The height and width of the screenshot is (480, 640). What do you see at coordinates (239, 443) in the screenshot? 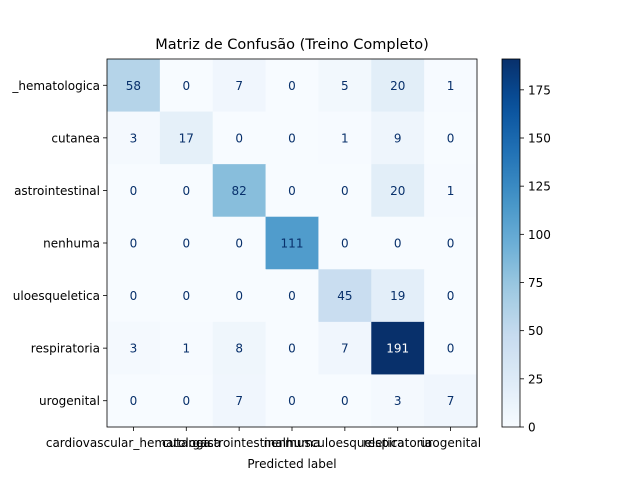
I see `x-tick-label: gastrointestinal` at bounding box center [239, 443].